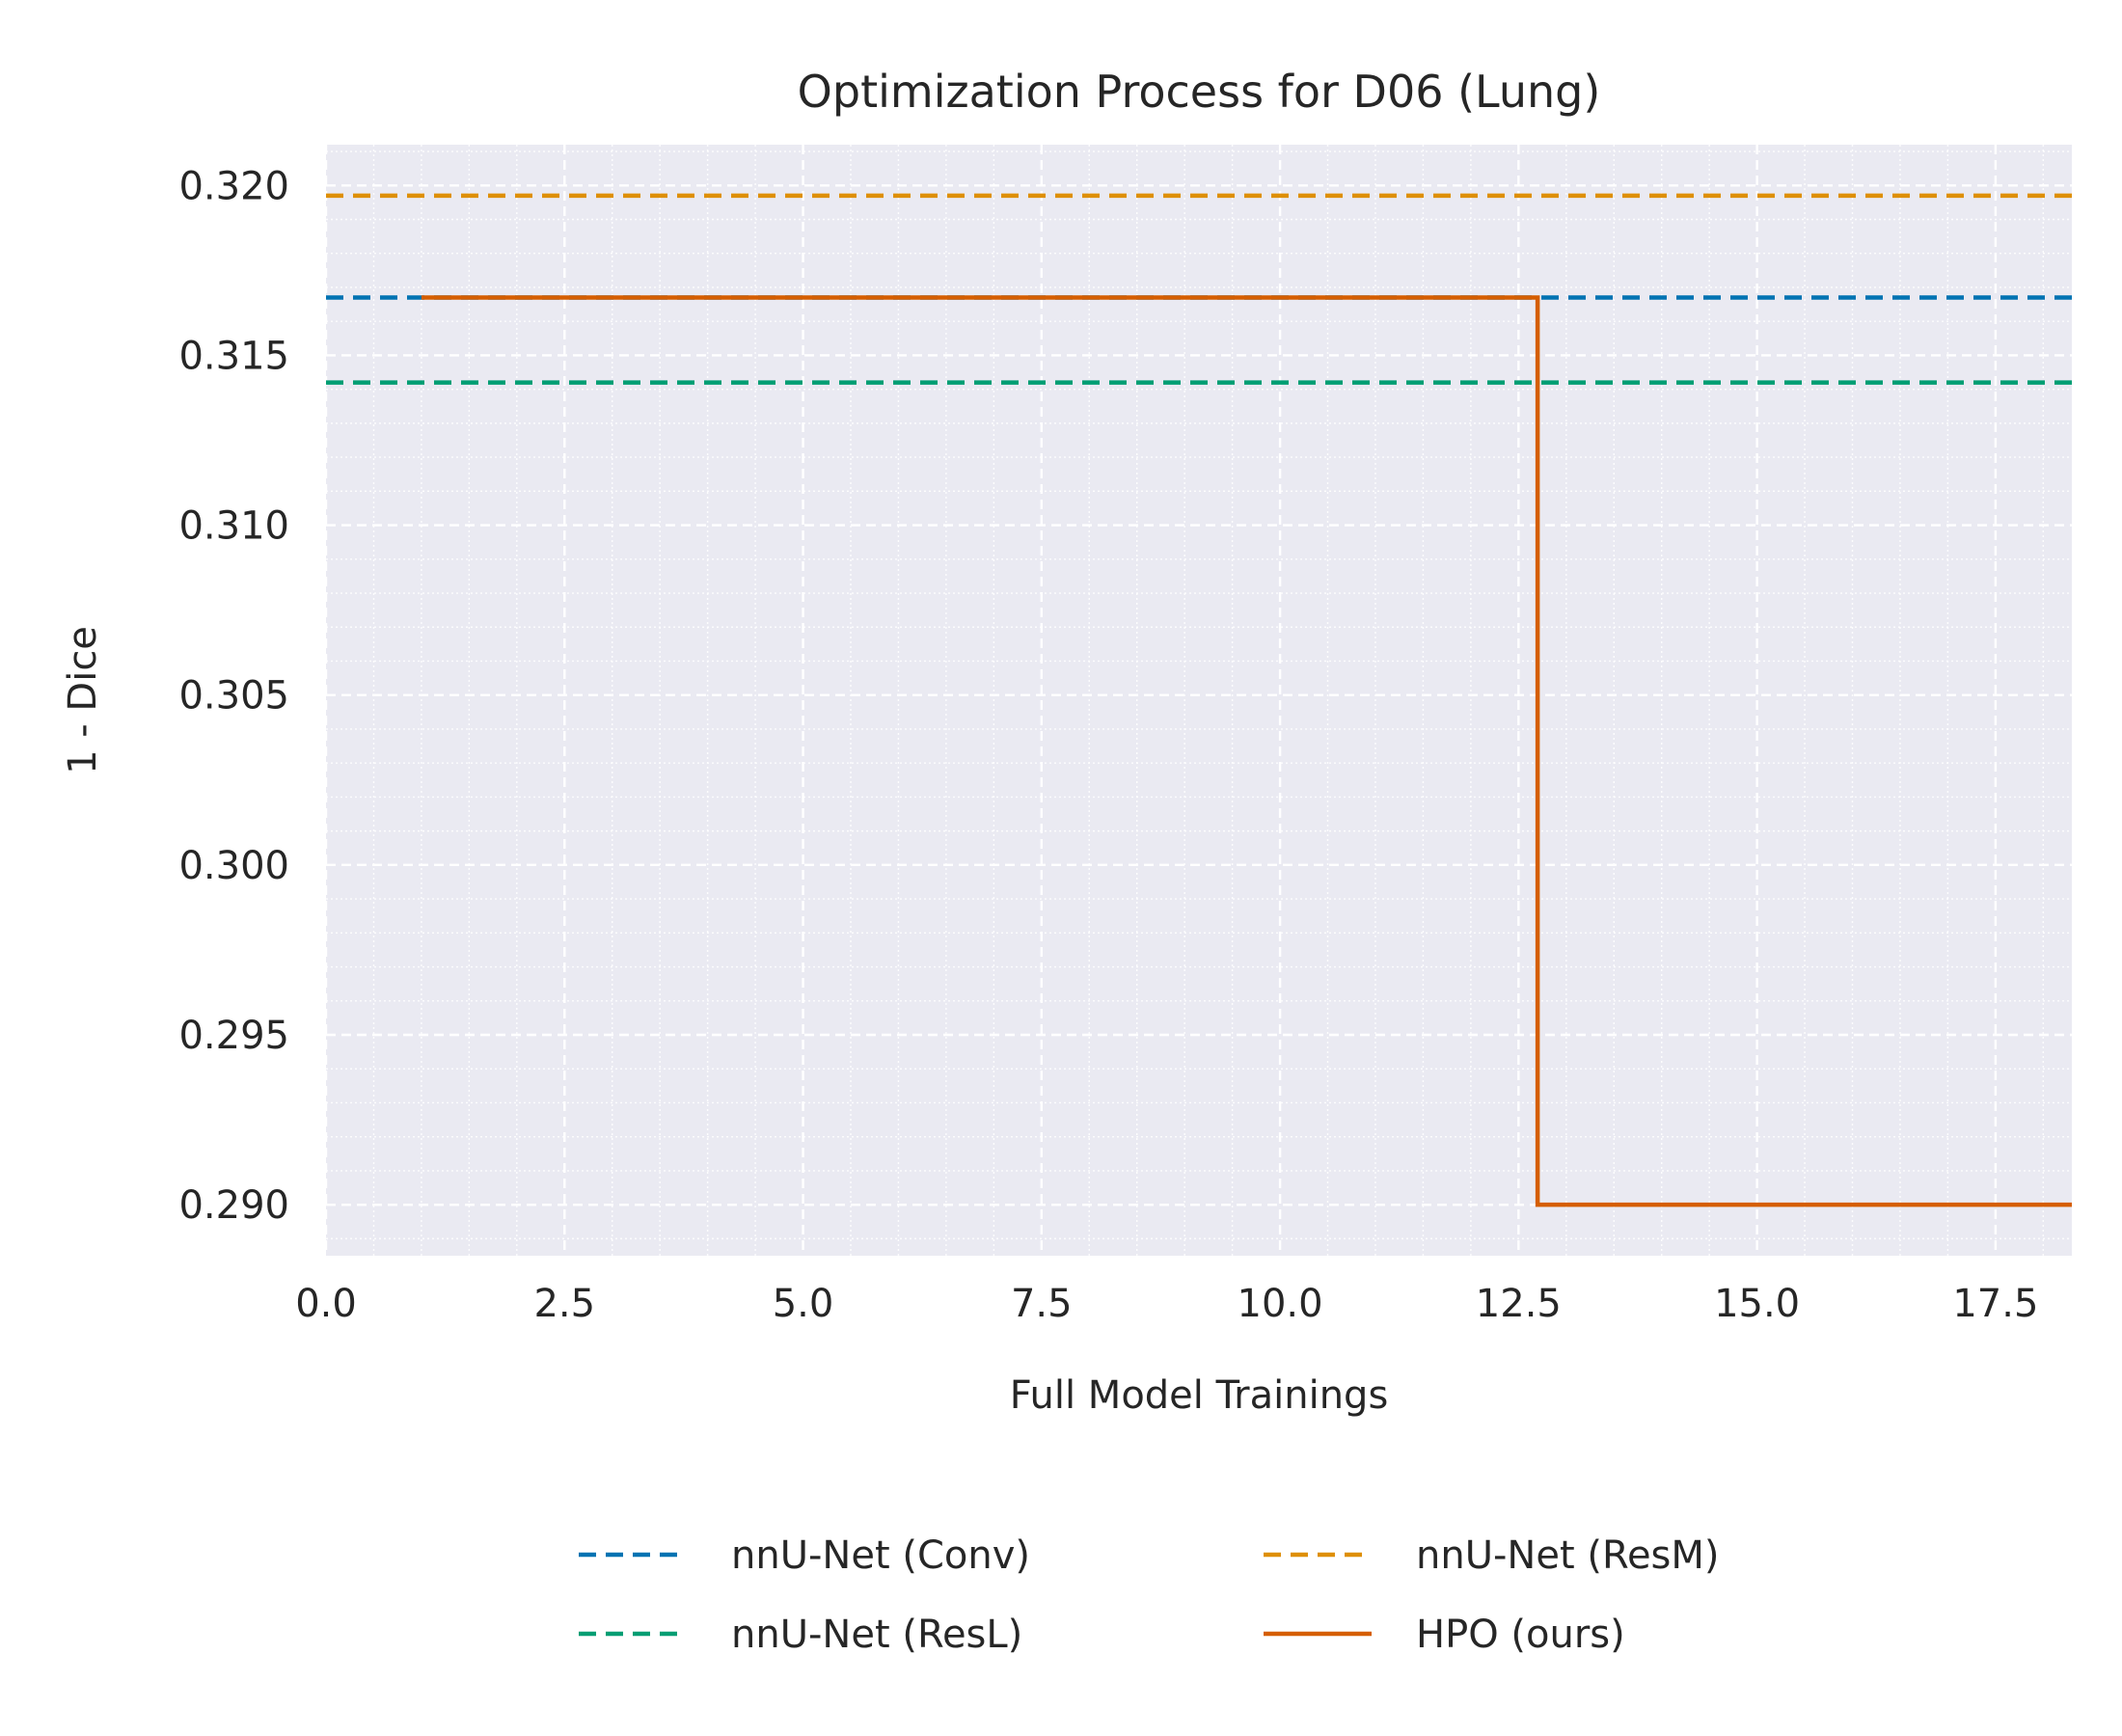 This screenshot has height=1736, width=2122. I want to click on x-tick-label: 0.0, so click(326, 1304).